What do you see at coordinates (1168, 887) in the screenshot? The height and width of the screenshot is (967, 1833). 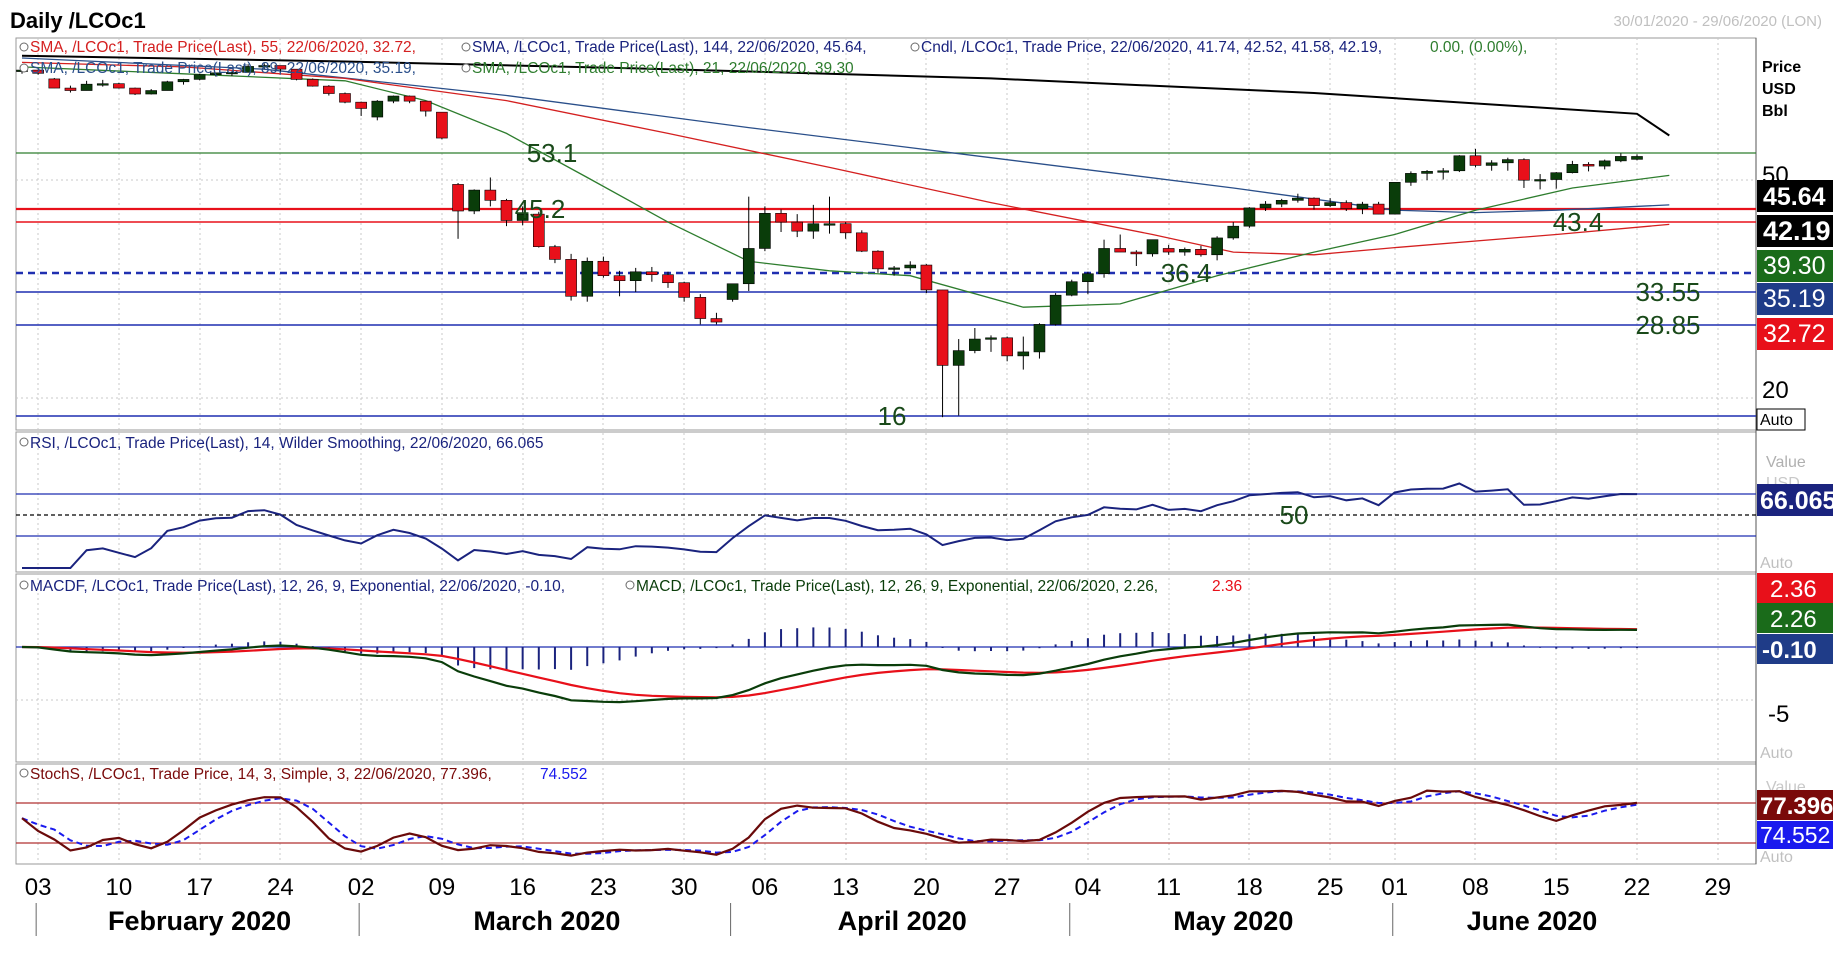 I see `x-tick-label: 11` at bounding box center [1168, 887].